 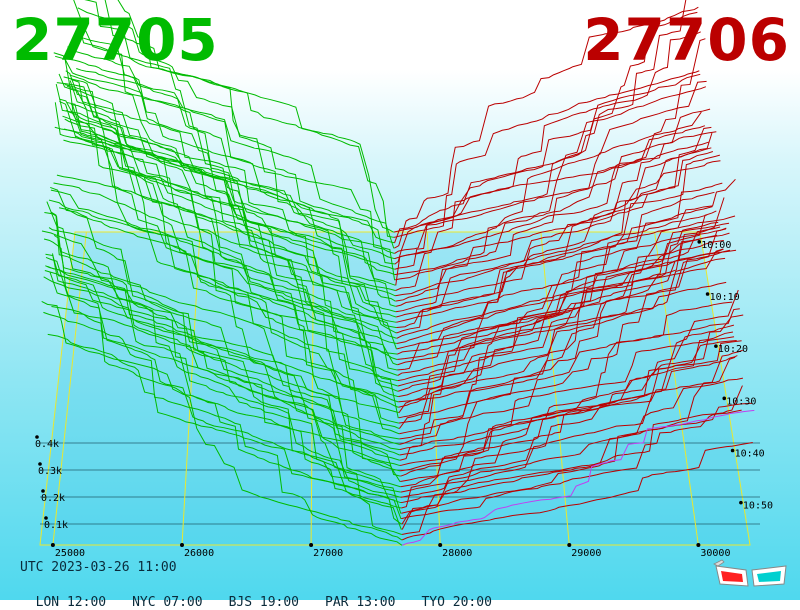 What do you see at coordinates (47, 444) in the screenshot?
I see `depth-tick-label: 0.4k` at bounding box center [47, 444].